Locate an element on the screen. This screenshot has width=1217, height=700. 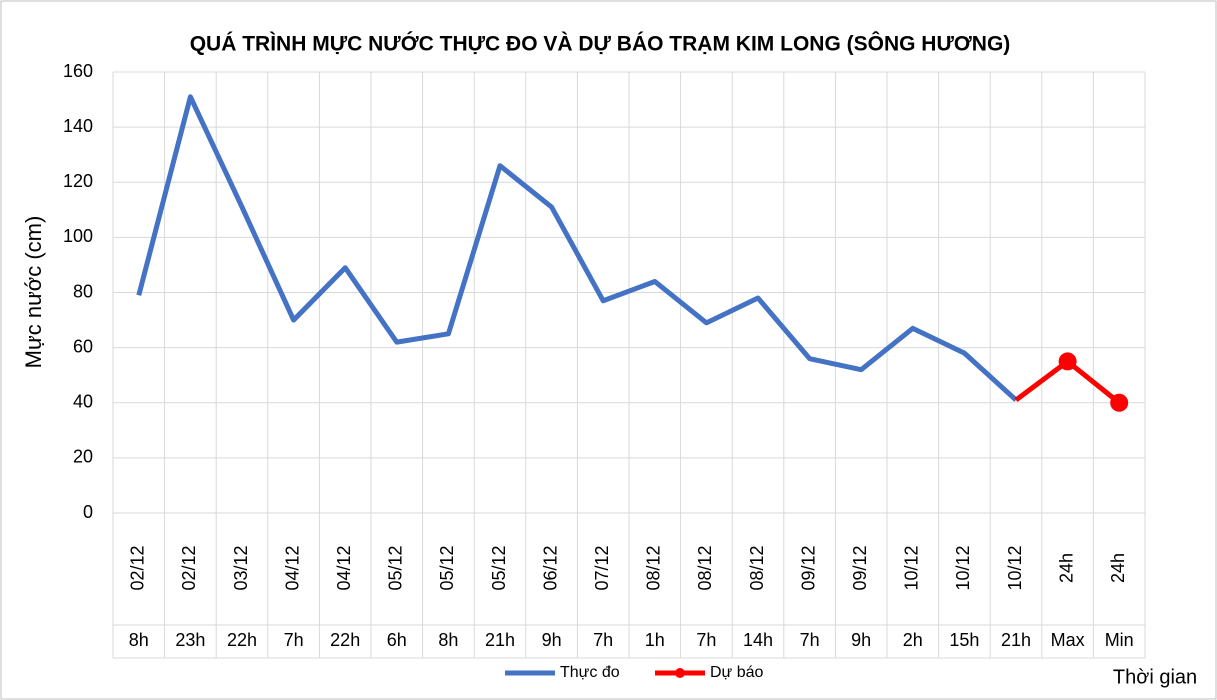
y-tick-label: 160 is located at coordinates (78, 71).